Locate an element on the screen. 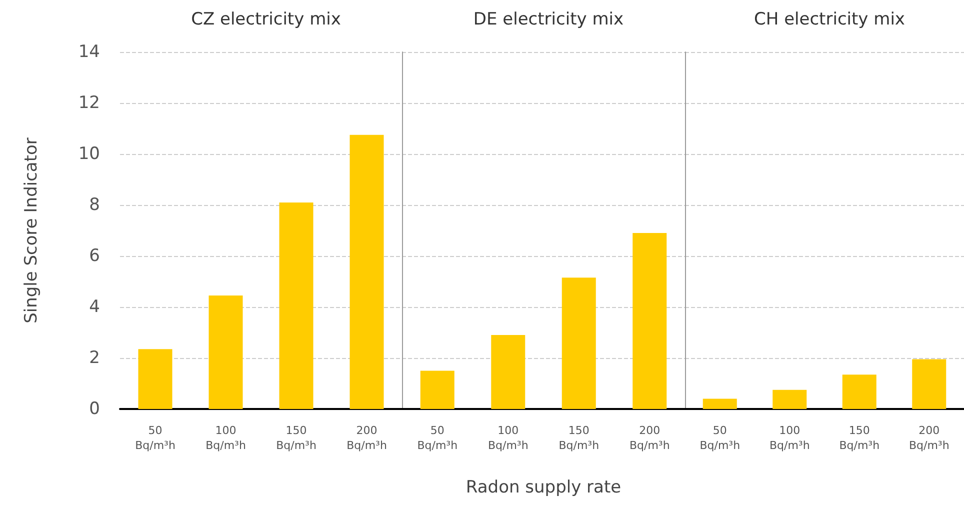 The width and height of the screenshot is (964, 506). y-tick-label: 2 is located at coordinates (94, 358).